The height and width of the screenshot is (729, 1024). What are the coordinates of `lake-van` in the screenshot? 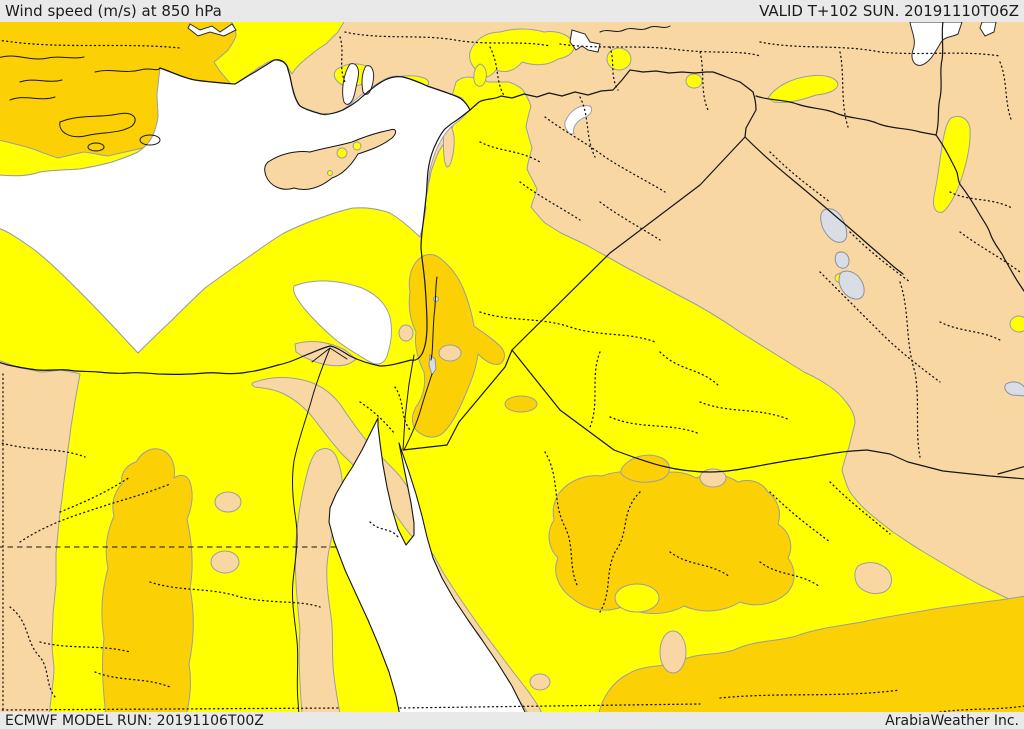 It's located at (936, 44).